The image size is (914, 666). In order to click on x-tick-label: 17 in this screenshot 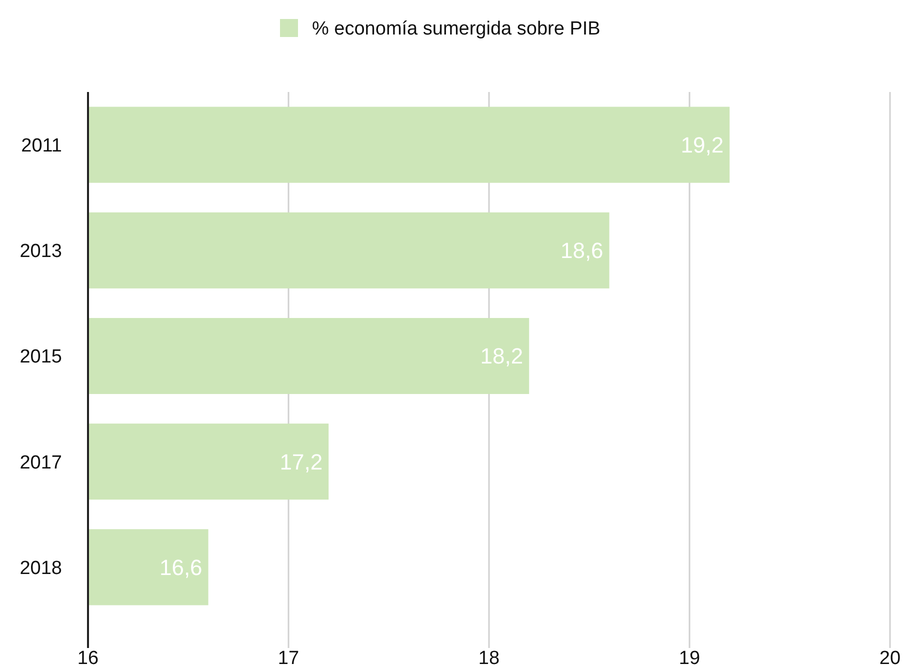, I will do `click(289, 657)`.